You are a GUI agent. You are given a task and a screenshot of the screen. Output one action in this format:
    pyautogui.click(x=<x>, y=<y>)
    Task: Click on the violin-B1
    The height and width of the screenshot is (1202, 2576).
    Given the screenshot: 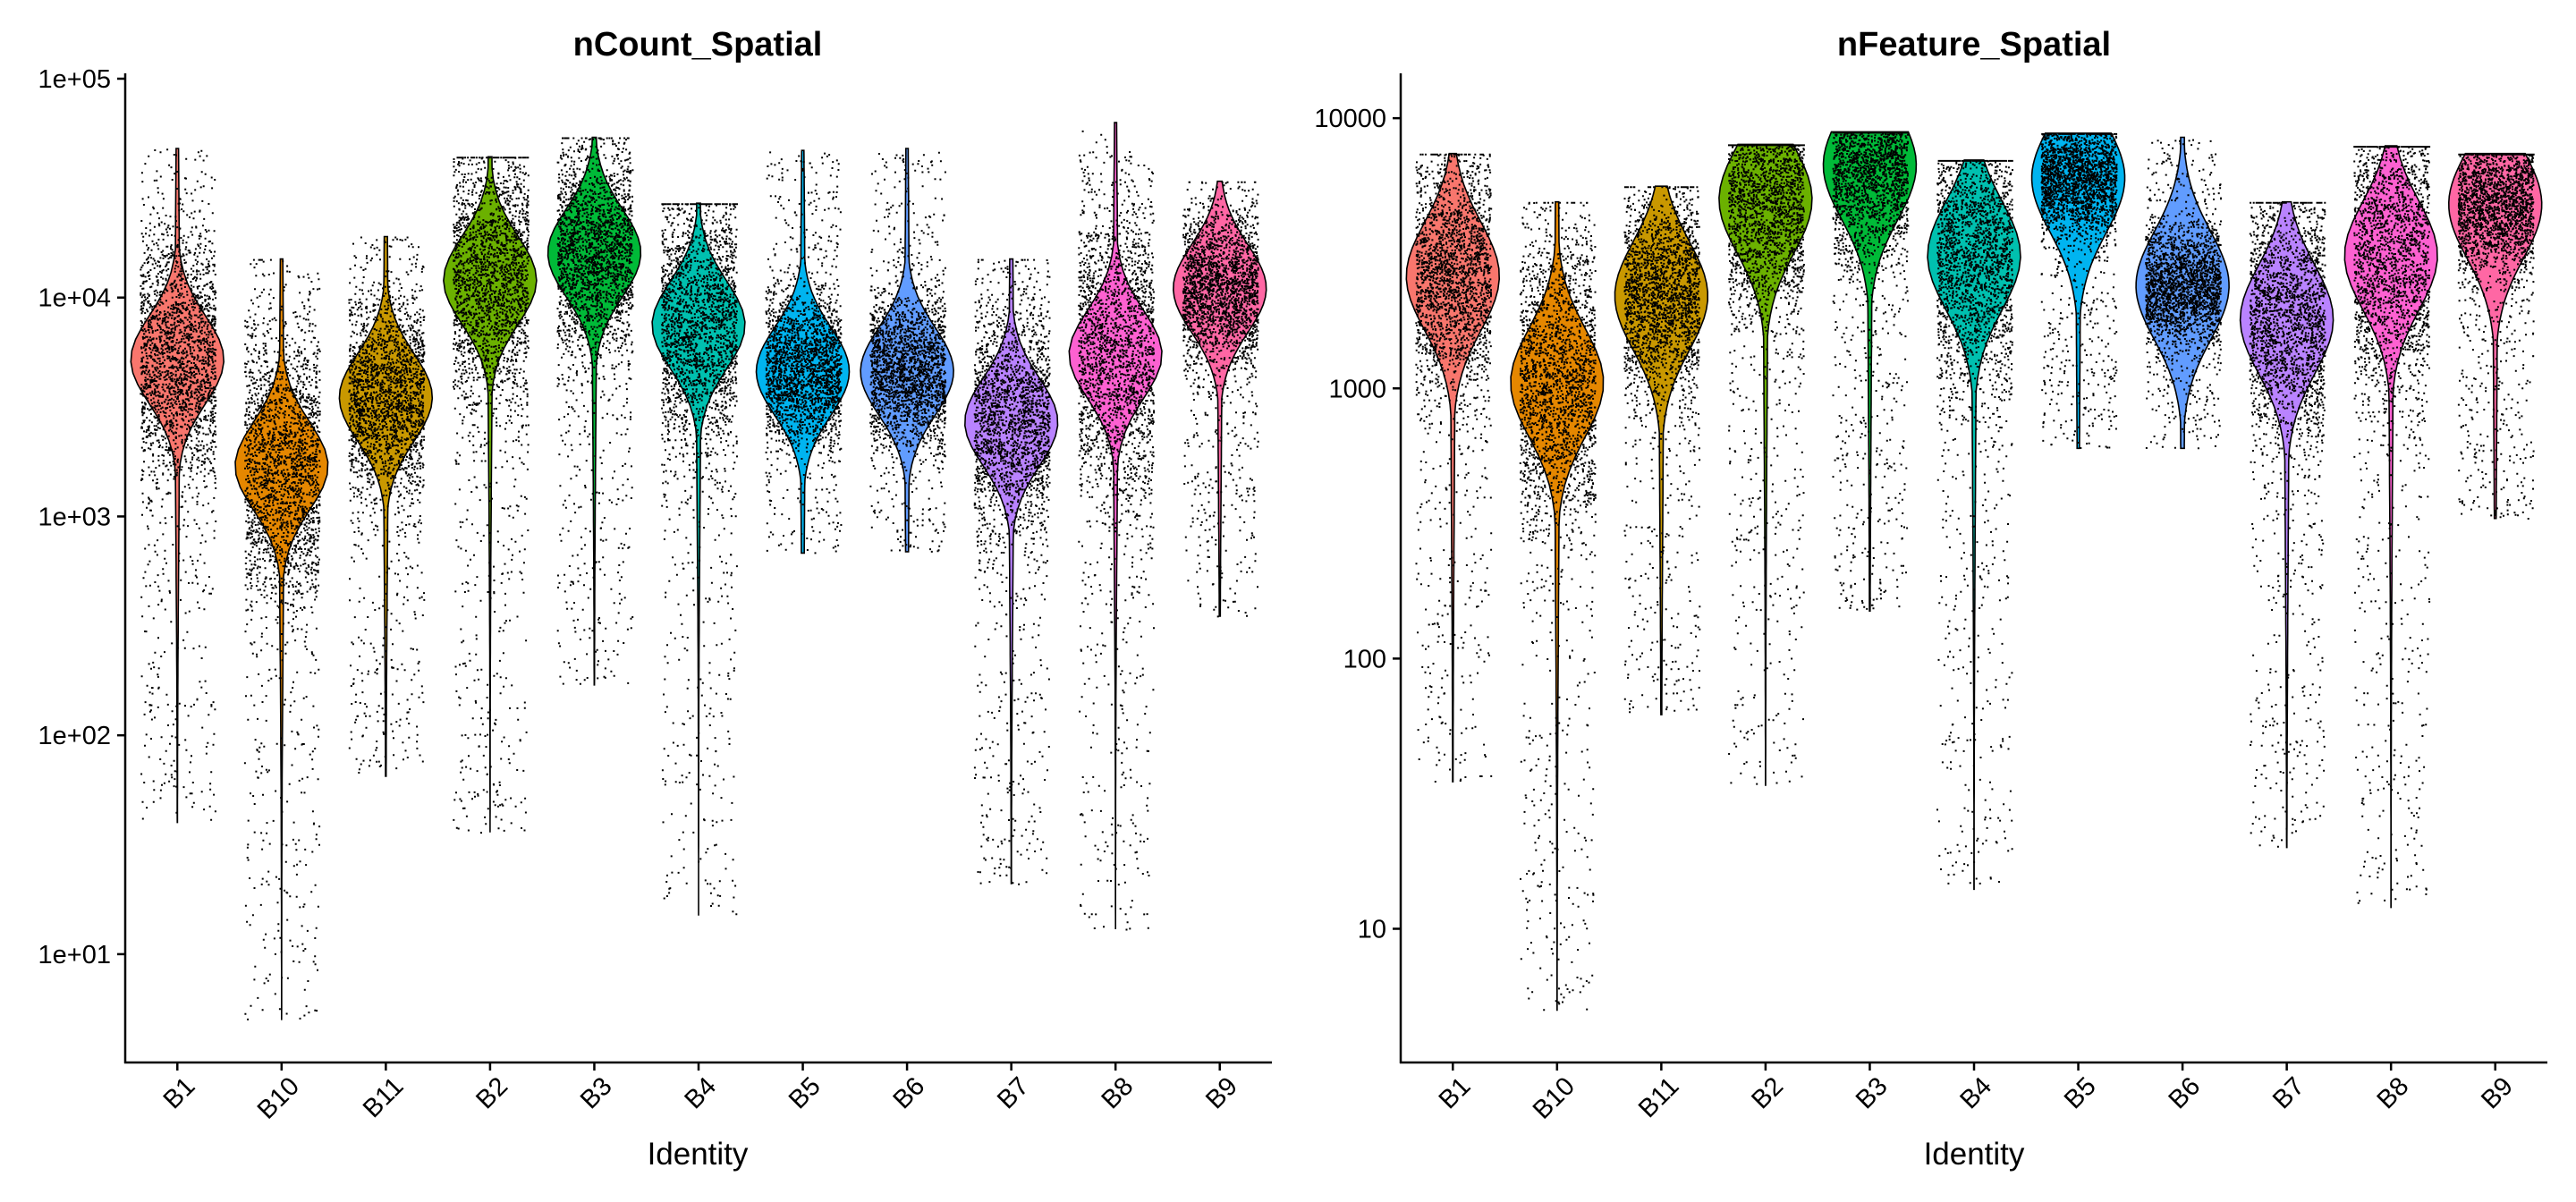 What is the action you would take?
    pyautogui.click(x=177, y=486)
    